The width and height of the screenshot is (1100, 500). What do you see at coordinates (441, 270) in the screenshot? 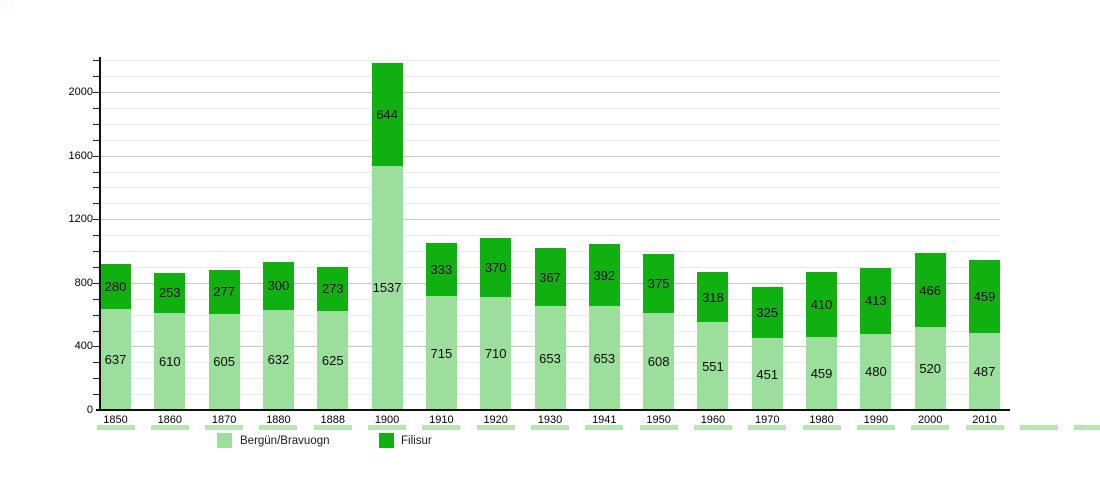
I see `value-label: 333` at bounding box center [441, 270].